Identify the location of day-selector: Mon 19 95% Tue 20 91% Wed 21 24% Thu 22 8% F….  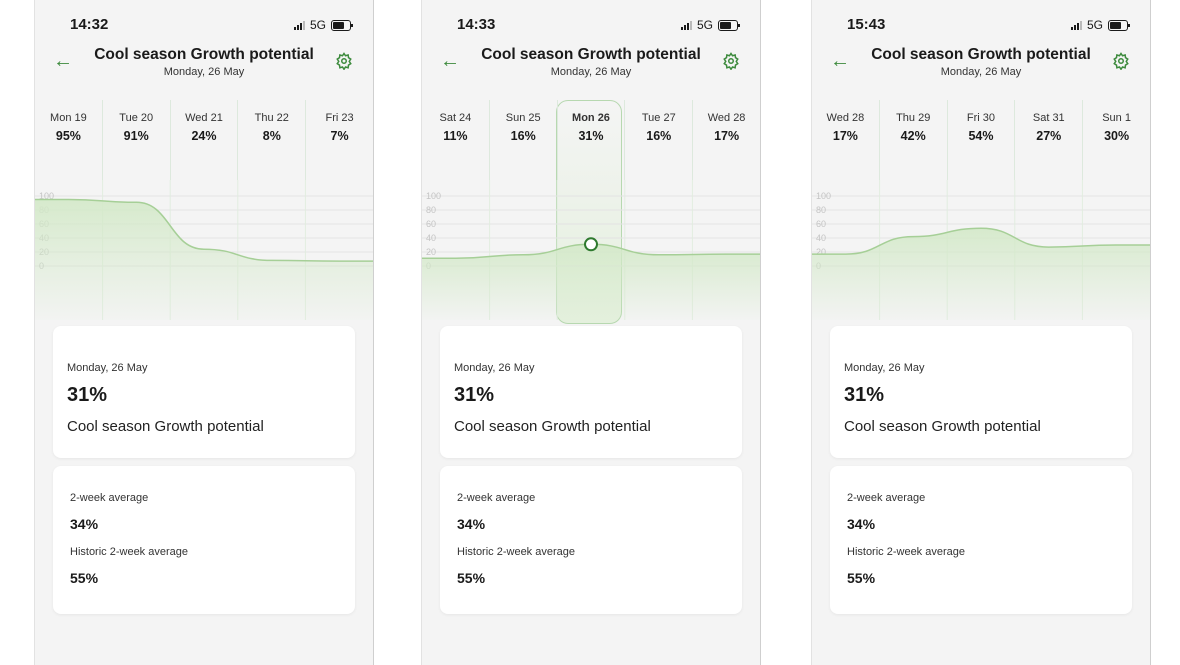
(204, 140).